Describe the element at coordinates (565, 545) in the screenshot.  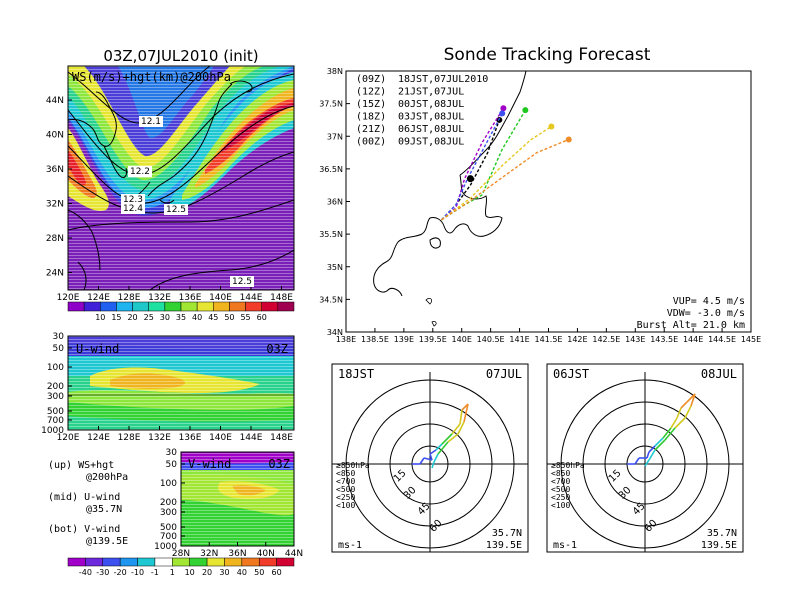
I see `hodo-right-unit: ms-1` at that location.